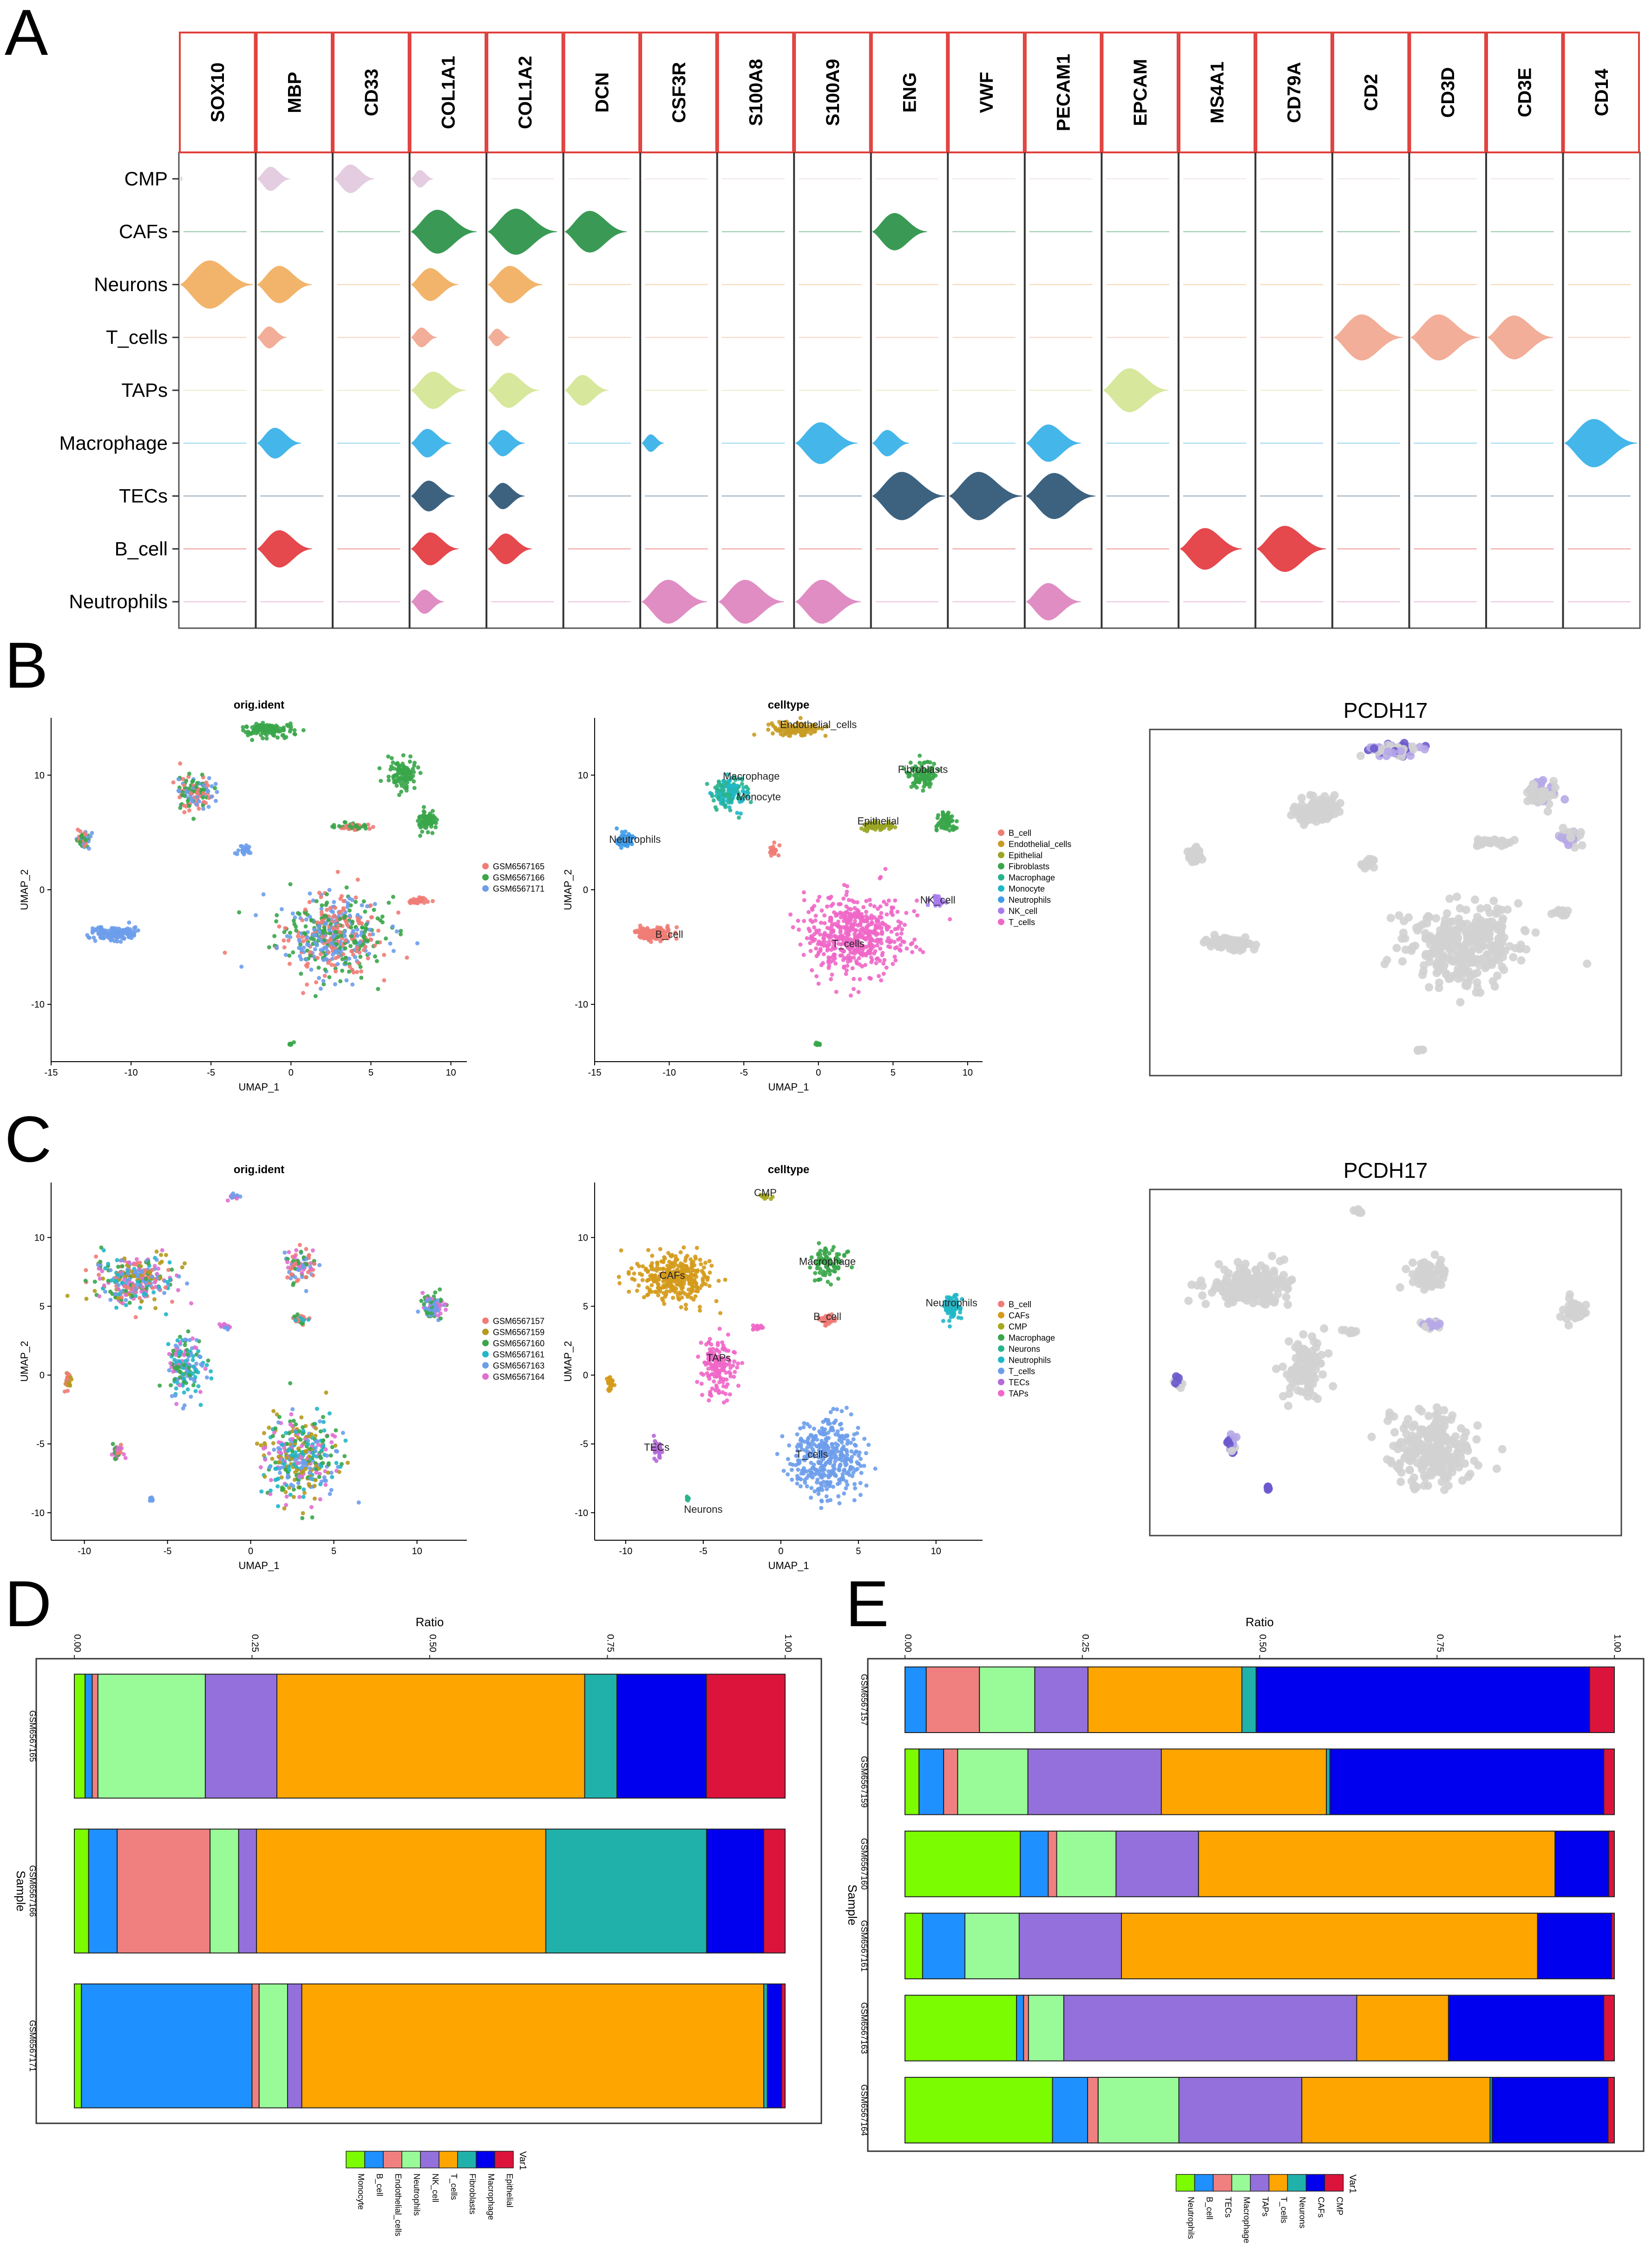 This screenshot has height=2259, width=1652. What do you see at coordinates (584, 1444) in the screenshot?
I see `y-tick-label: -5` at bounding box center [584, 1444].